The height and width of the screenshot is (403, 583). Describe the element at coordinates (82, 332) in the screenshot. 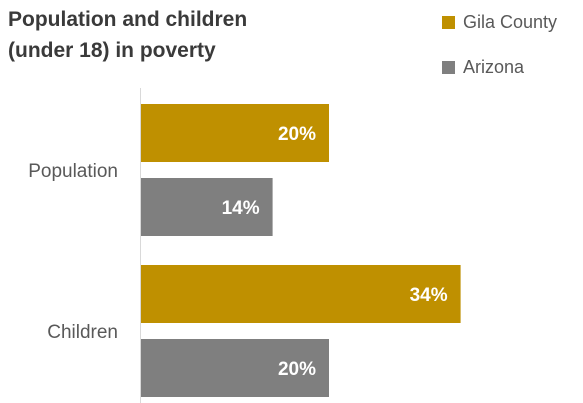

I see `category-label-children: Children` at that location.